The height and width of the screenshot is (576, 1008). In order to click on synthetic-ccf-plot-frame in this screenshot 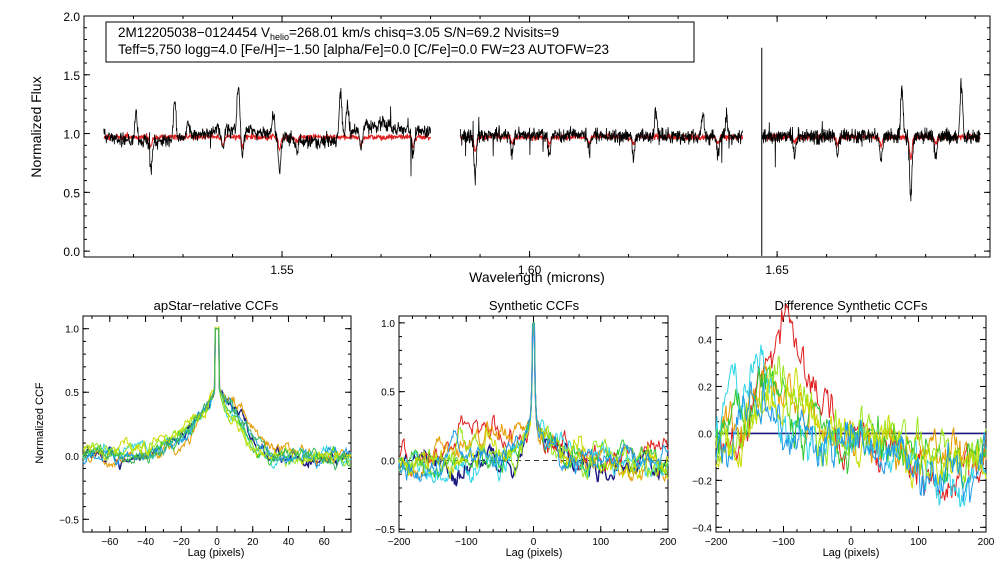, I will do `click(533, 424)`.